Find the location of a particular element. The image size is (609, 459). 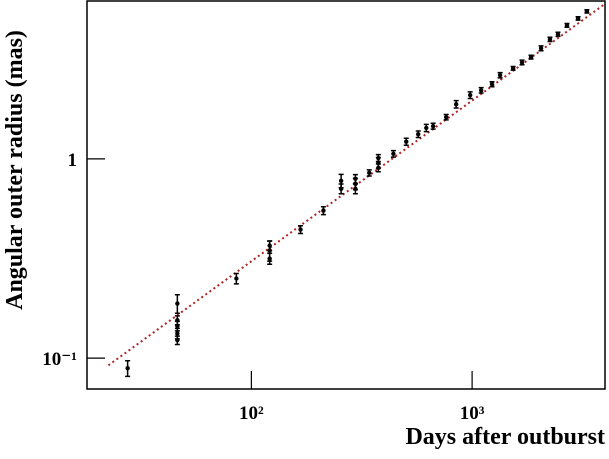

x-axis-title: Days after outburst is located at coordinates (505, 437).